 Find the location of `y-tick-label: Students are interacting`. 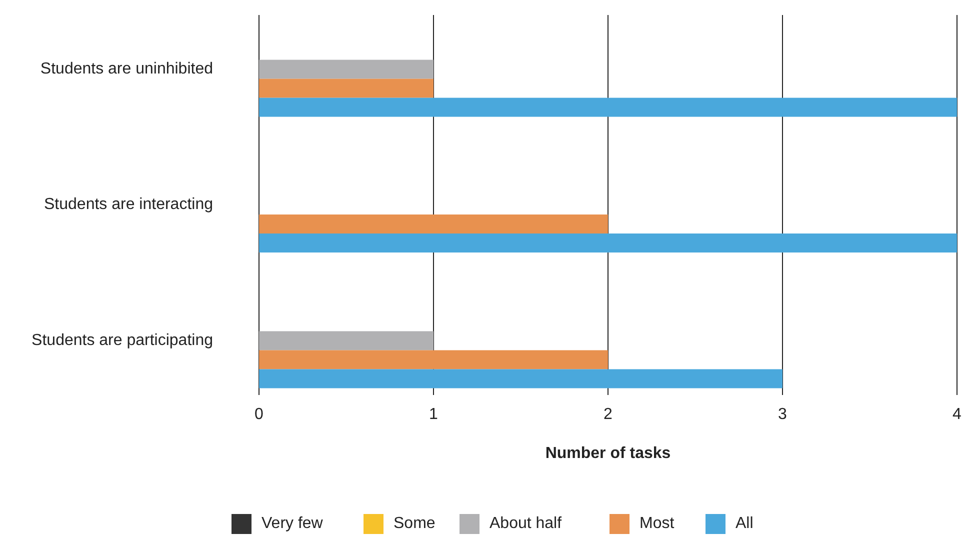

y-tick-label: Students are interacting is located at coordinates (128, 205).